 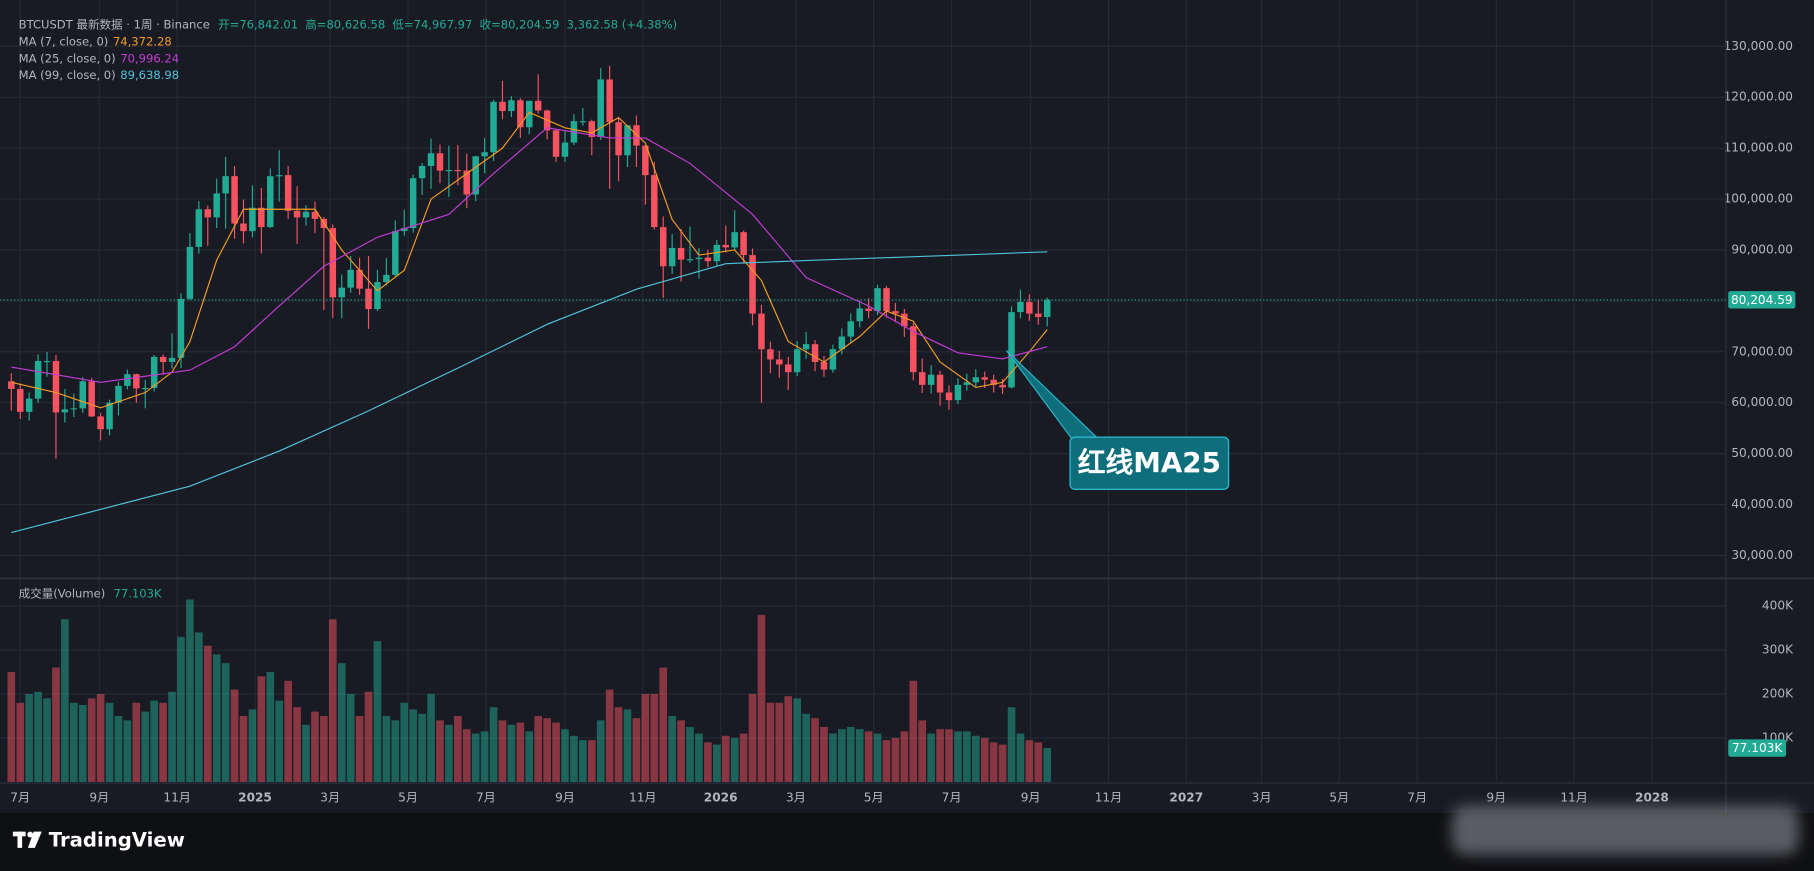 I want to click on ma-name: MA (99, close, 0), so click(x=67, y=75).